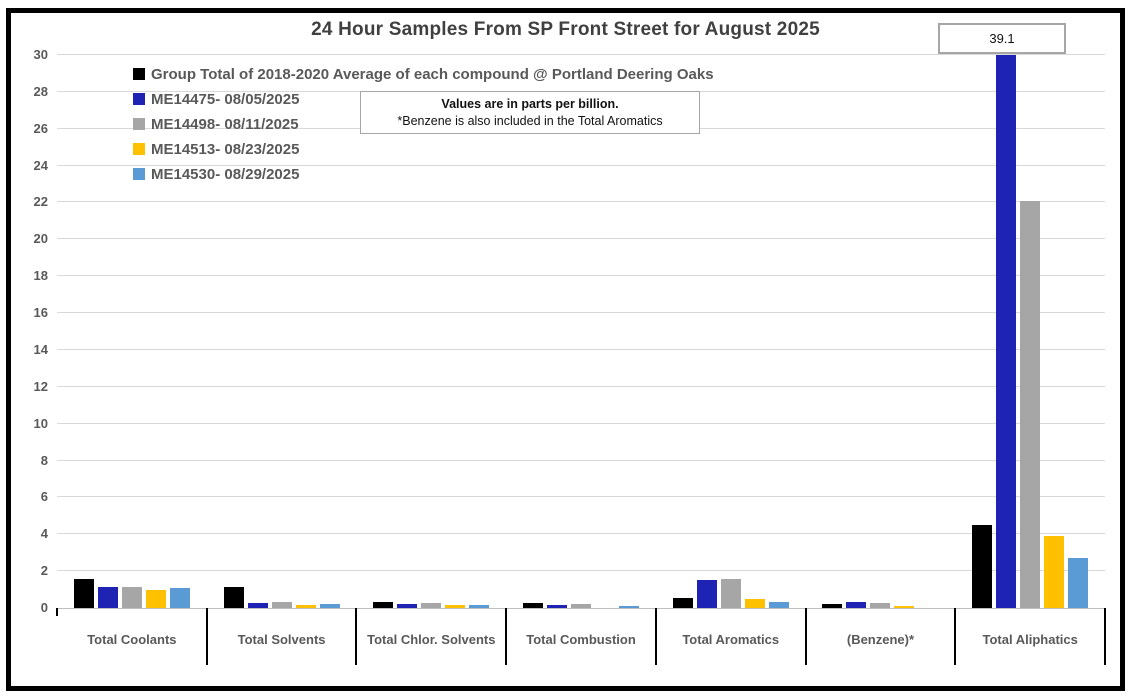  What do you see at coordinates (40, 165) in the screenshot?
I see `y-axis-tick-label-24: 24` at bounding box center [40, 165].